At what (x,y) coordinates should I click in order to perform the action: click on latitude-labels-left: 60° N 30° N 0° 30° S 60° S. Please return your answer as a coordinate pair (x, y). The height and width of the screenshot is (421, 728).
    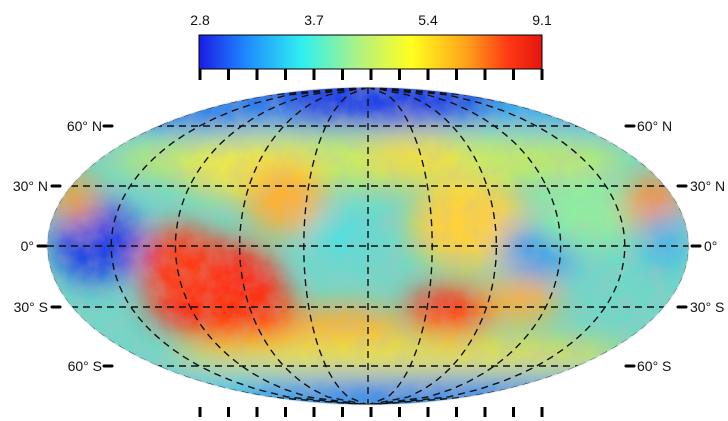
    Looking at the image, I should click on (57, 246).